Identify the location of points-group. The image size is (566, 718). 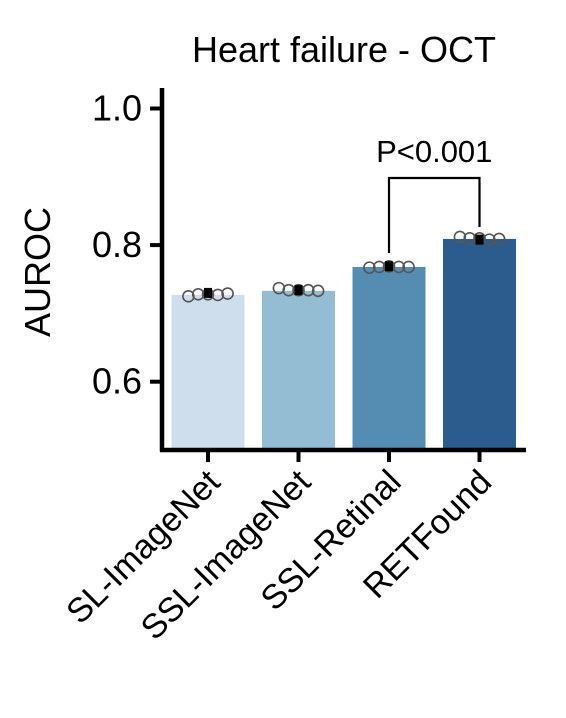
(344, 266).